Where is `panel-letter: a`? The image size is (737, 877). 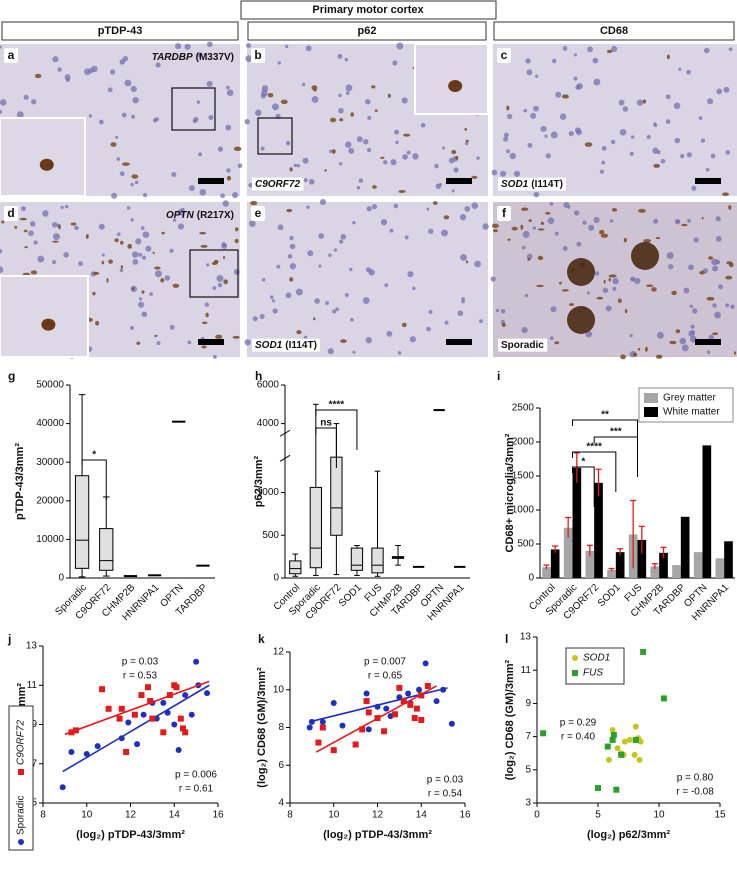
panel-letter: a is located at coordinates (11, 55).